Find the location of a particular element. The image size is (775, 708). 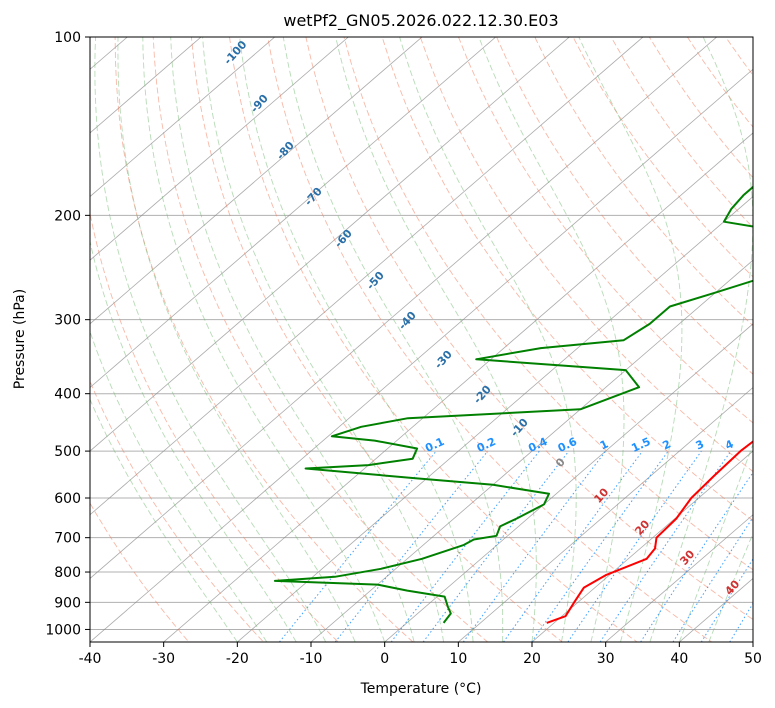

x-tick-label: 10 is located at coordinates (458, 659).